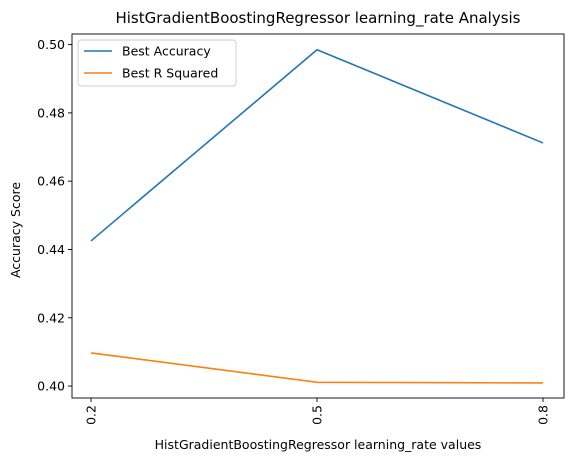 The width and height of the screenshot is (576, 463). Describe the element at coordinates (317, 368) in the screenshot. I see `series-line-best-r-squared` at that location.